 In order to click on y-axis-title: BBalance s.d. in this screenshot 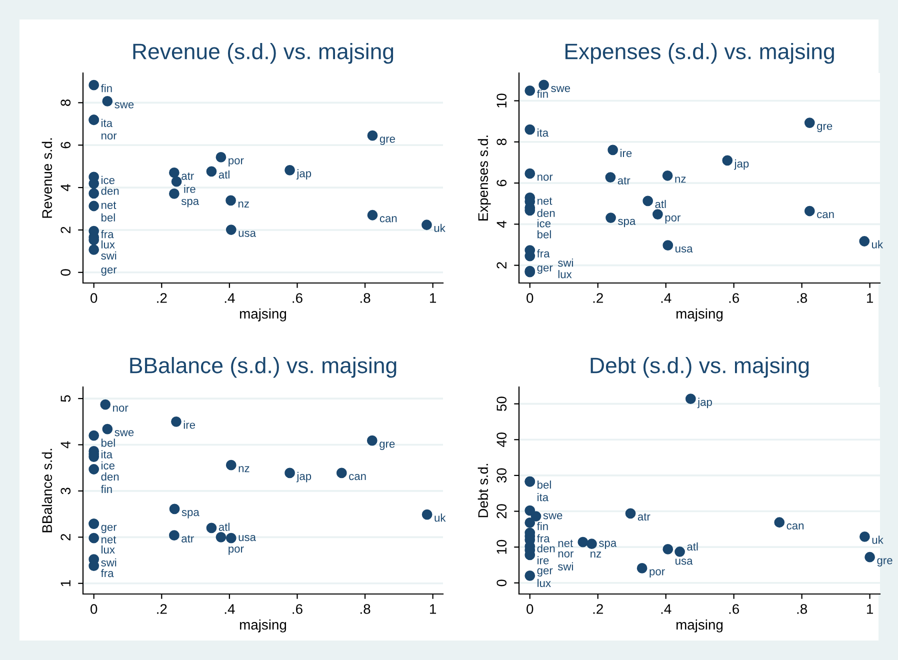, I will do `click(47, 490)`.